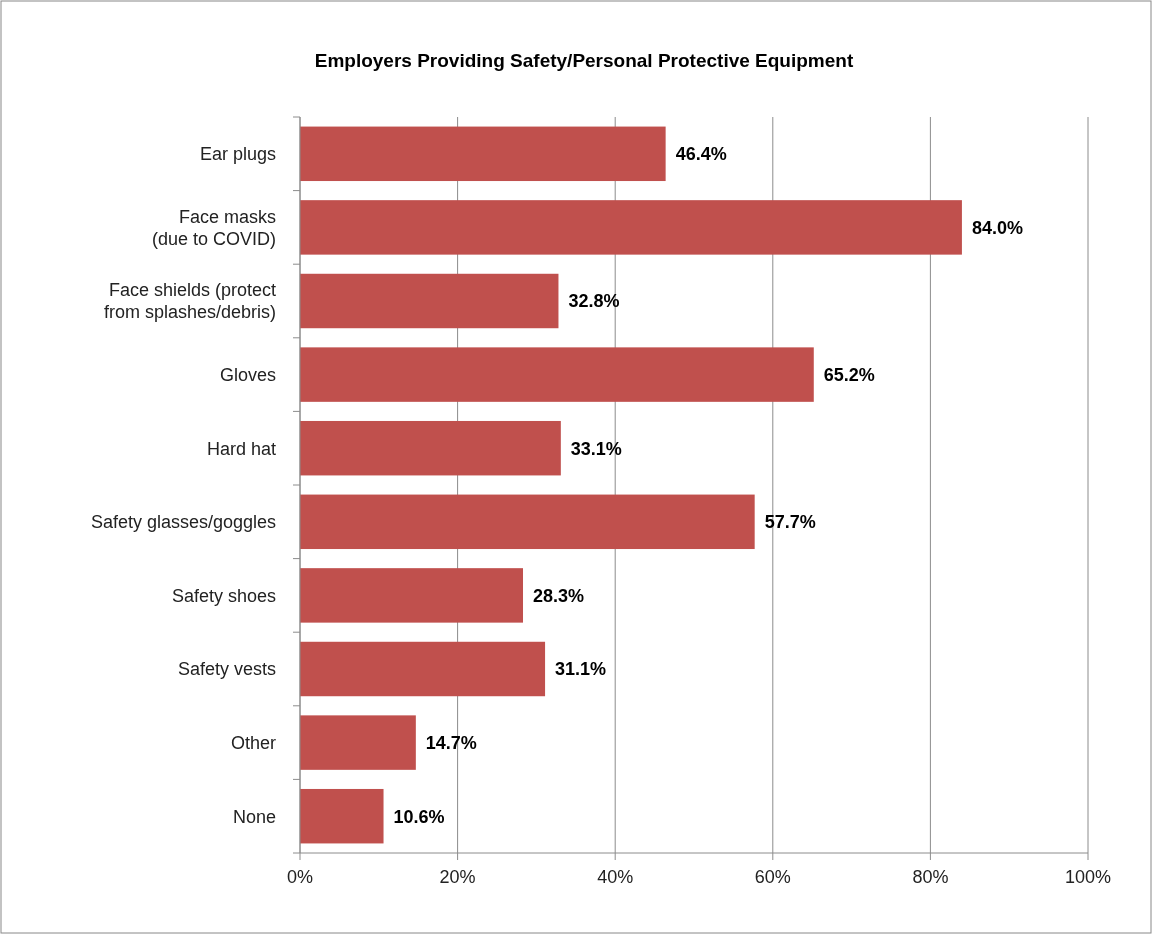 The width and height of the screenshot is (1160, 944). I want to click on x-tick-label: 100%, so click(1088, 877).